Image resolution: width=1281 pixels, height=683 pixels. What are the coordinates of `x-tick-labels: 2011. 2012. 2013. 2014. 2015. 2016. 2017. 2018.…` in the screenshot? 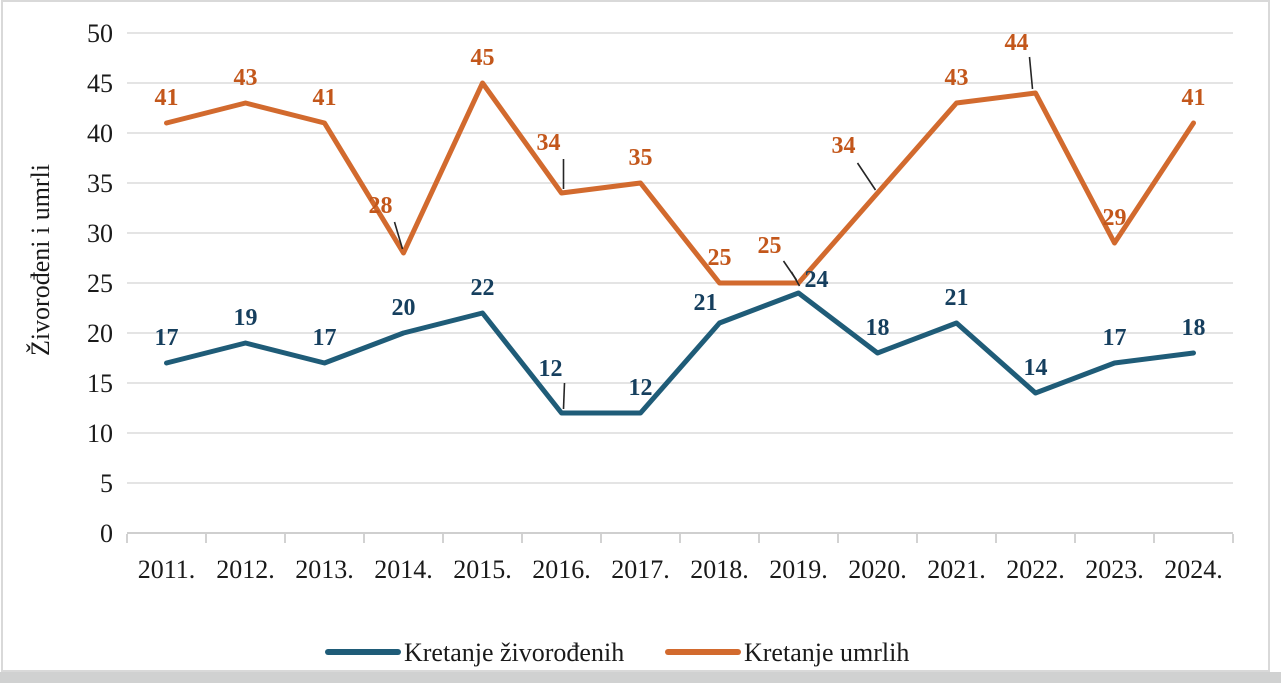 It's located at (680, 569).